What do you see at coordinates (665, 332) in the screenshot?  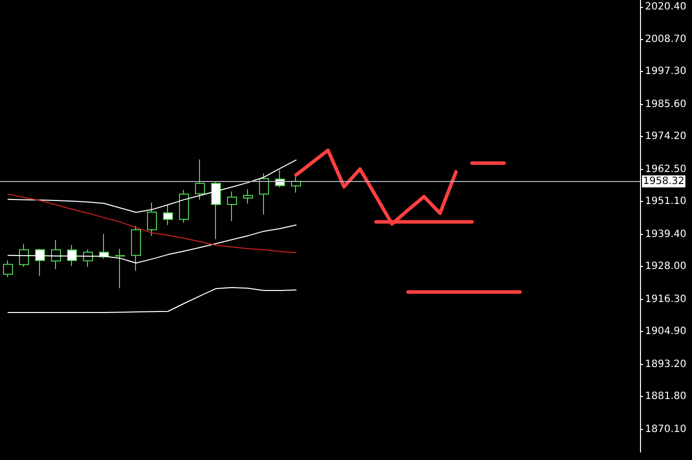 I see `y-tick-label: 1904.90` at bounding box center [665, 332].